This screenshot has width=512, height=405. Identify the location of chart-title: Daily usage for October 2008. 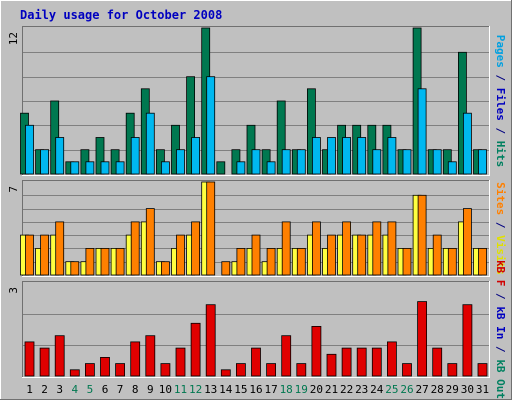
(121, 15).